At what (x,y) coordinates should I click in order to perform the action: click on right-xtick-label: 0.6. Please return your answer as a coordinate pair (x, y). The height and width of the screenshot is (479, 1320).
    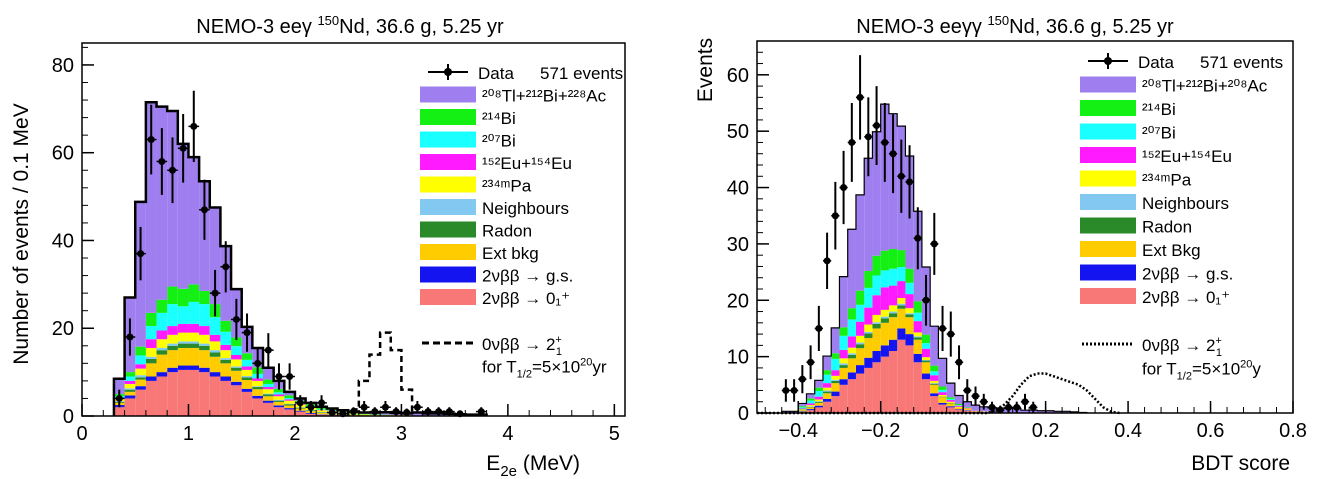
    Looking at the image, I should click on (1211, 431).